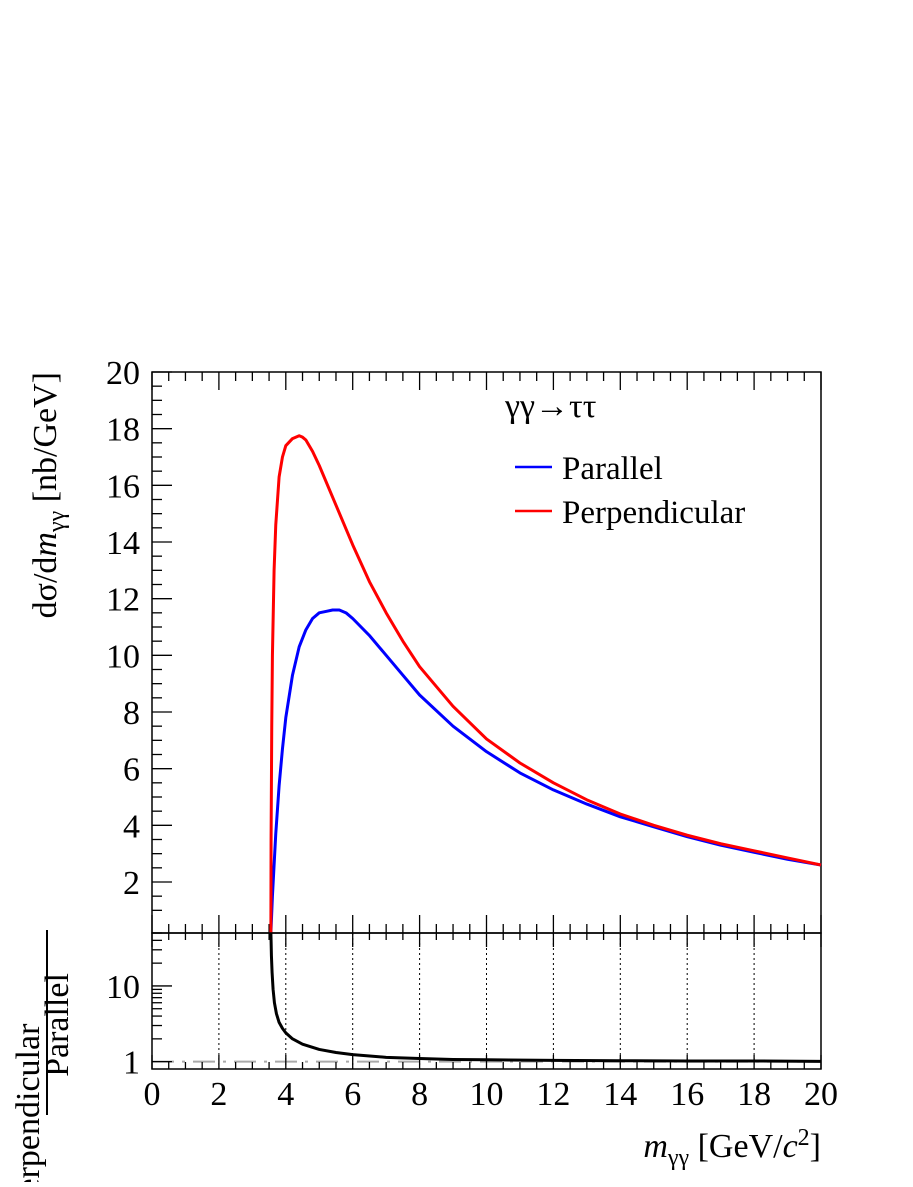 Image resolution: width=913 pixels, height=1187 pixels. I want to click on legend: Parallel Perpendicular, so click(630, 491).